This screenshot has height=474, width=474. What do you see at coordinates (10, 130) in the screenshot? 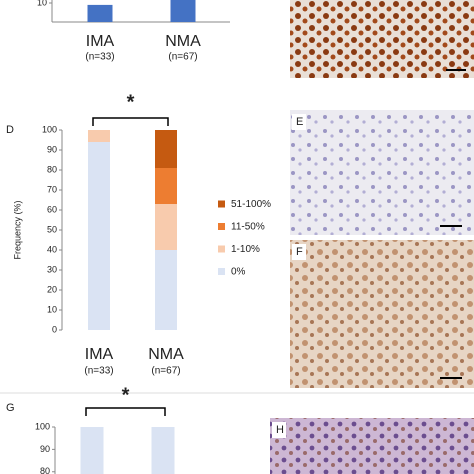
I see `panel-label: D` at bounding box center [10, 130].